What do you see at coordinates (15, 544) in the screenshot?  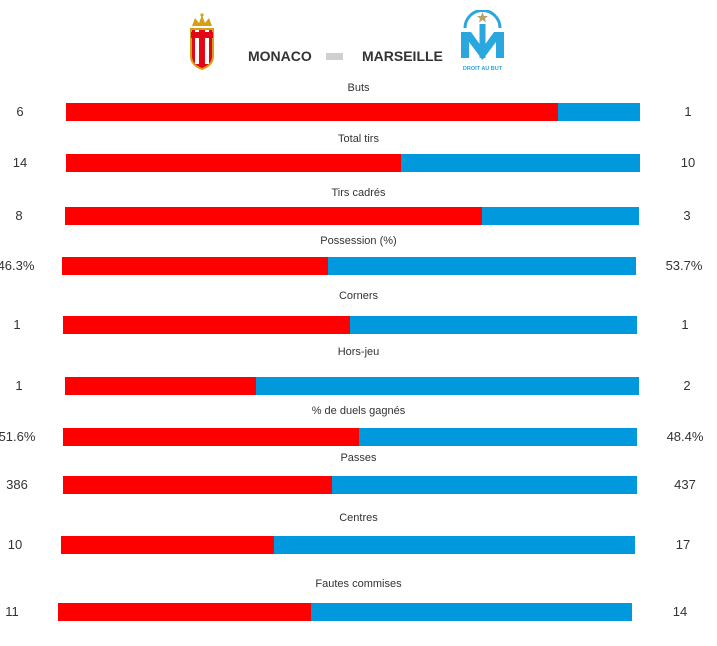 I see `home-stat-value: 10` at bounding box center [15, 544].